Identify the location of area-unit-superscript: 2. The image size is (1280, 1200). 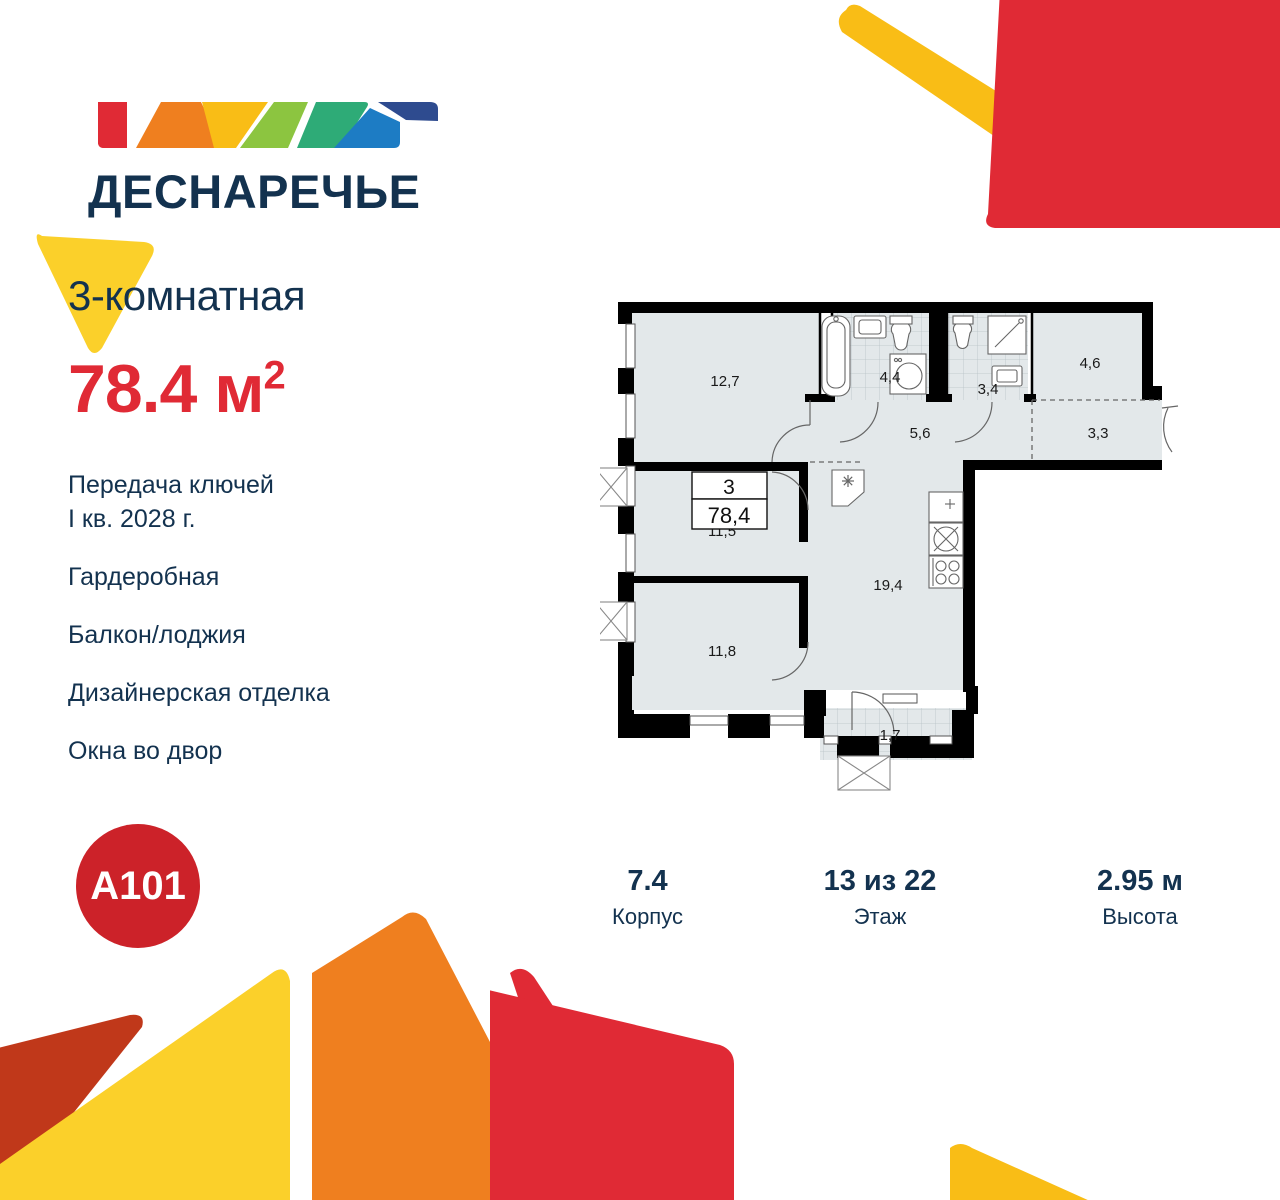
(274, 375).